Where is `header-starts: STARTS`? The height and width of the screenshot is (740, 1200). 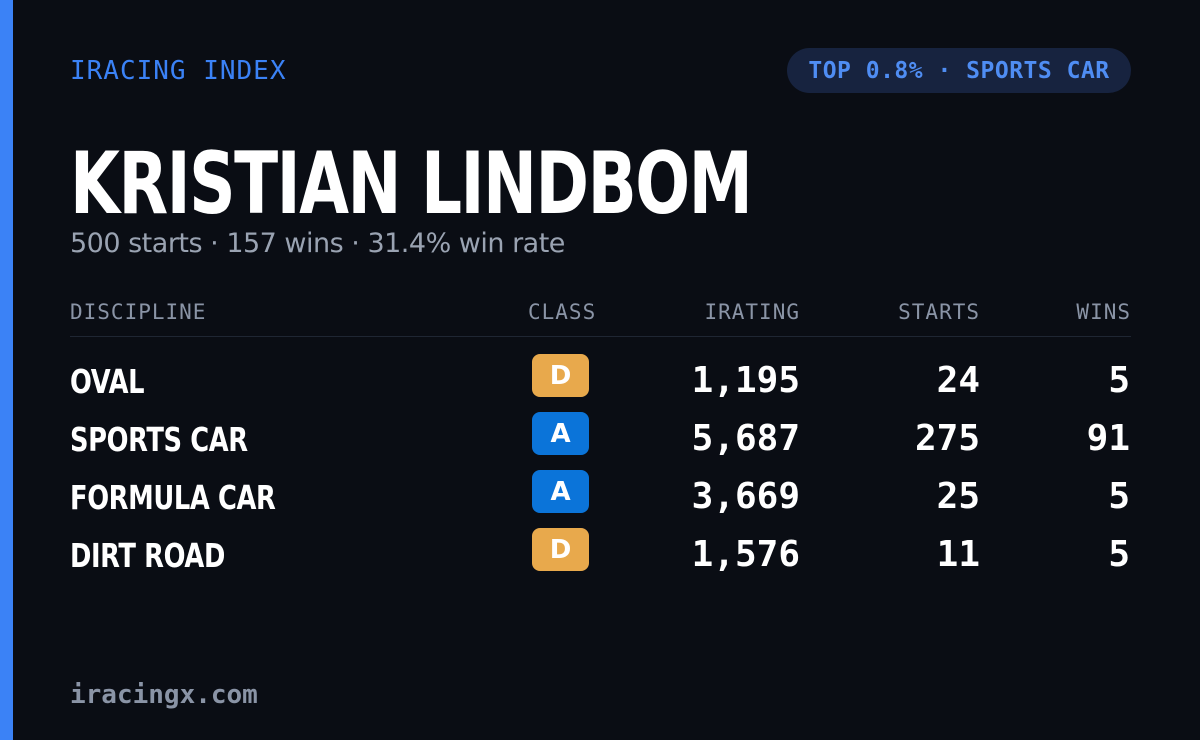
header-starts: STARTS is located at coordinates (939, 312).